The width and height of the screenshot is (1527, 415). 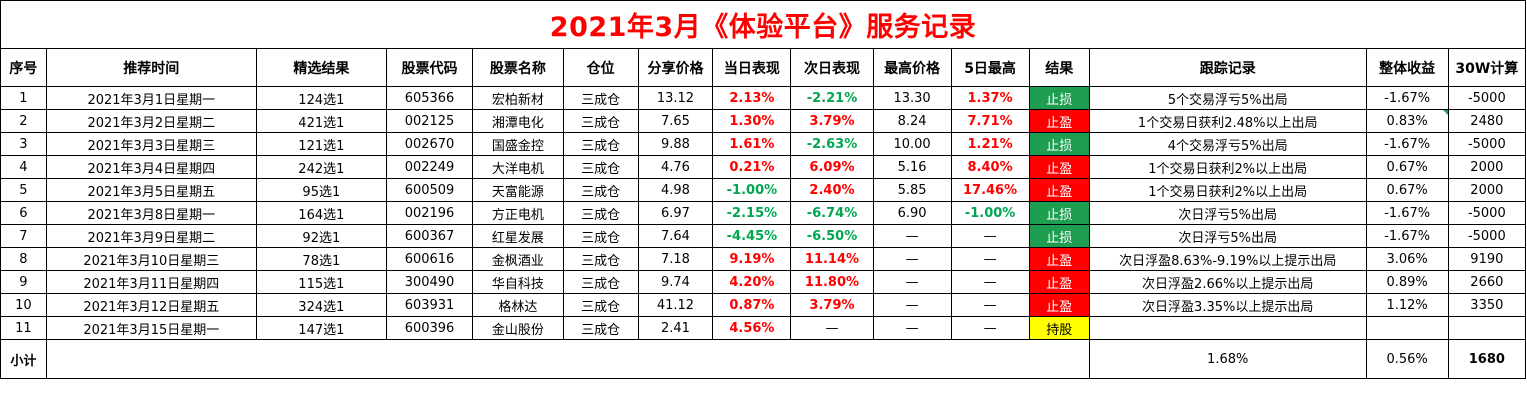 What do you see at coordinates (518, 98) in the screenshot?
I see `cell-stock-name: 宏柏新材` at bounding box center [518, 98].